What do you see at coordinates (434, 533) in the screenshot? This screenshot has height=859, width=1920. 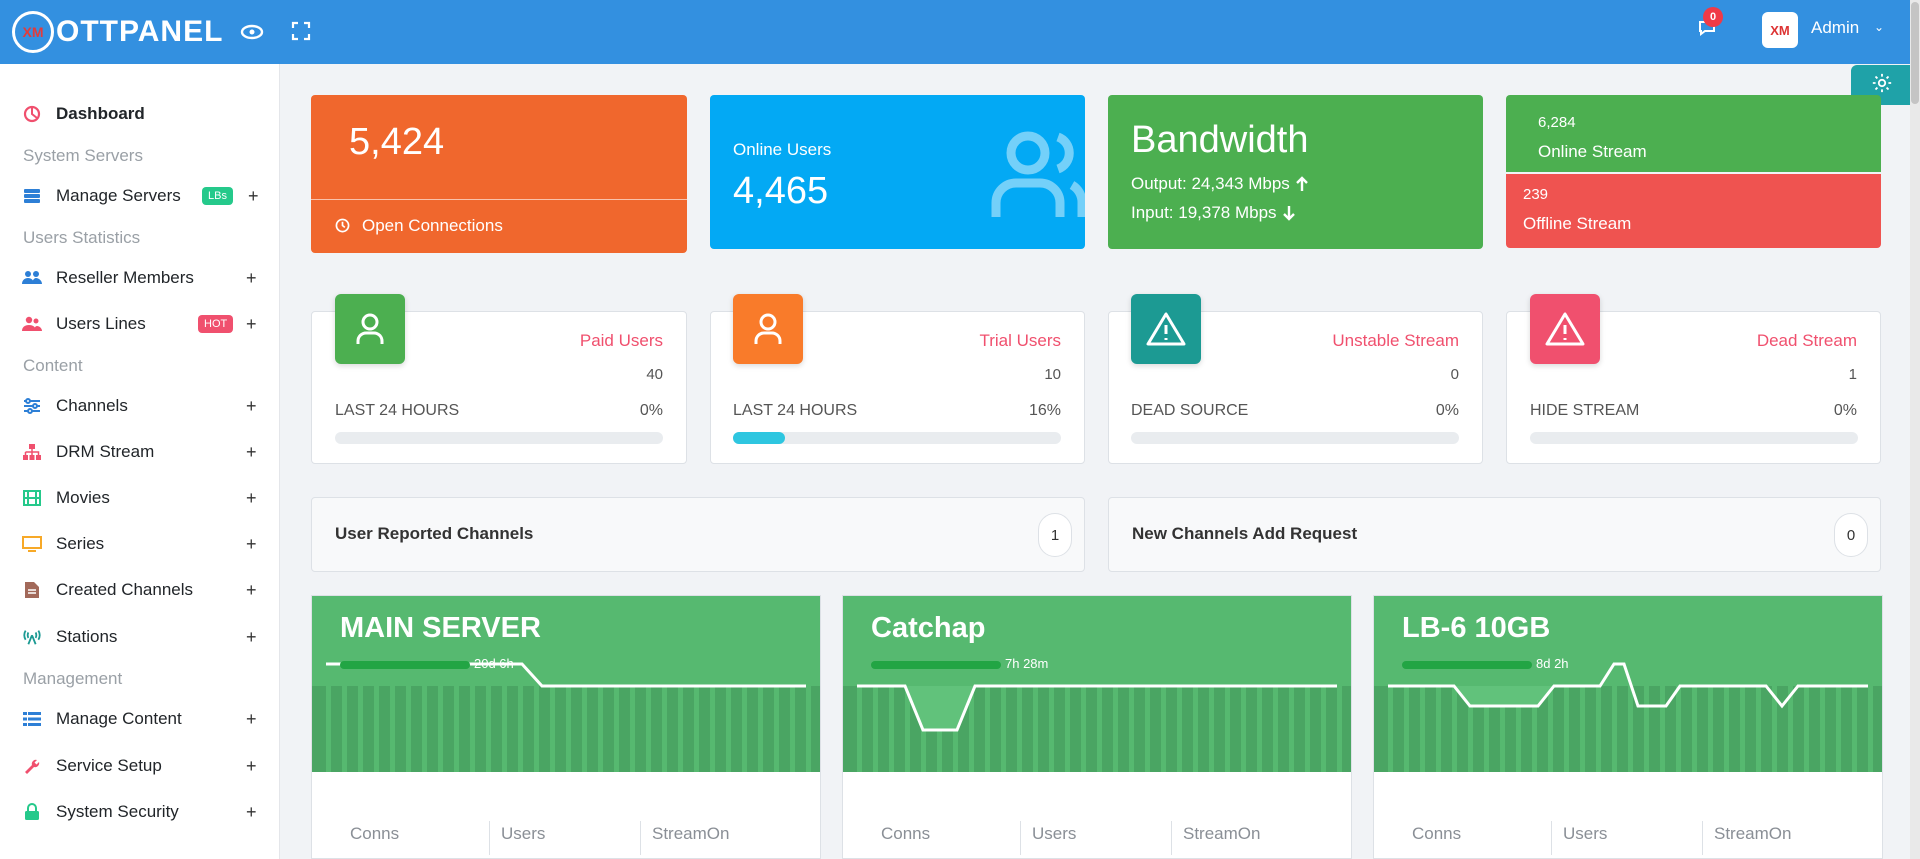 I see `panel-label: User Reported Channels` at bounding box center [434, 533].